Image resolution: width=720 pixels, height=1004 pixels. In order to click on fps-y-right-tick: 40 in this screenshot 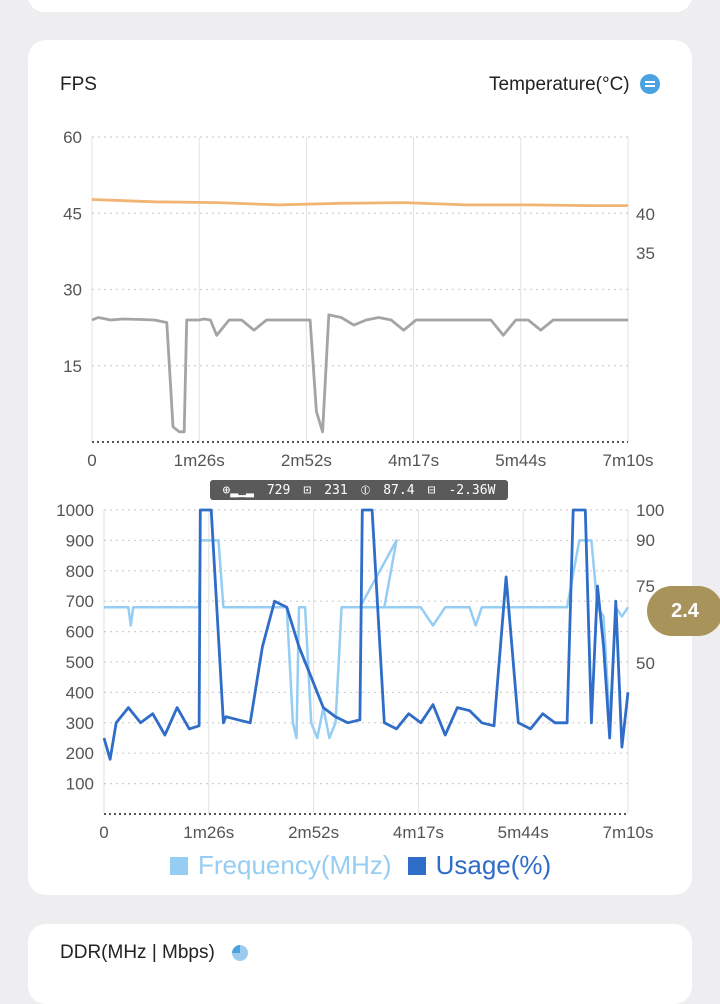, I will do `click(645, 214)`.